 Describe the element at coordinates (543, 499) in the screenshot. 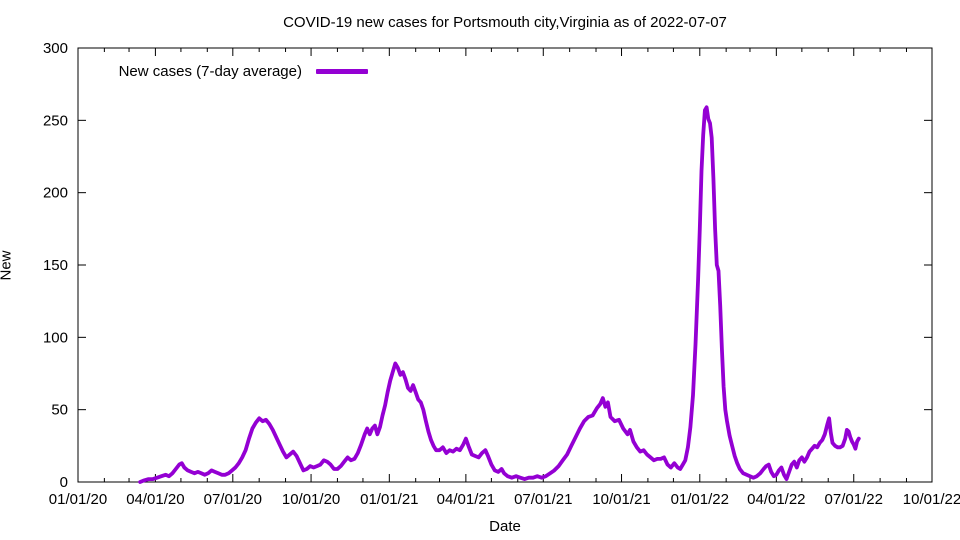

I see `x-tick-label: 07/01/21` at that location.